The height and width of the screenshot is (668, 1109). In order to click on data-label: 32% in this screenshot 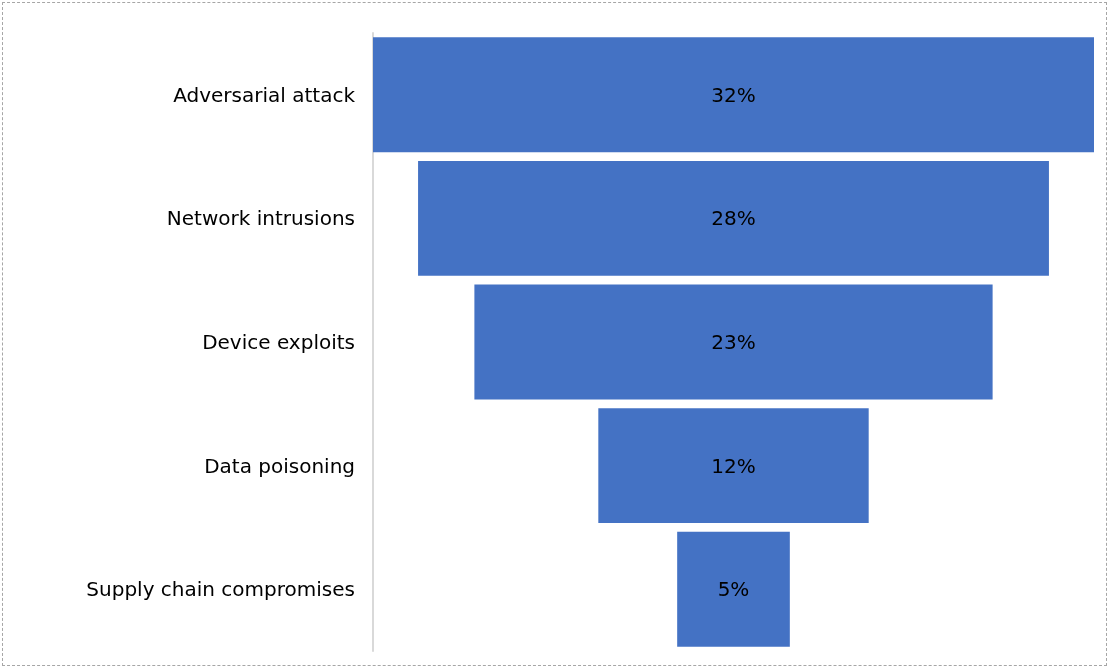, I will do `click(733, 94)`.